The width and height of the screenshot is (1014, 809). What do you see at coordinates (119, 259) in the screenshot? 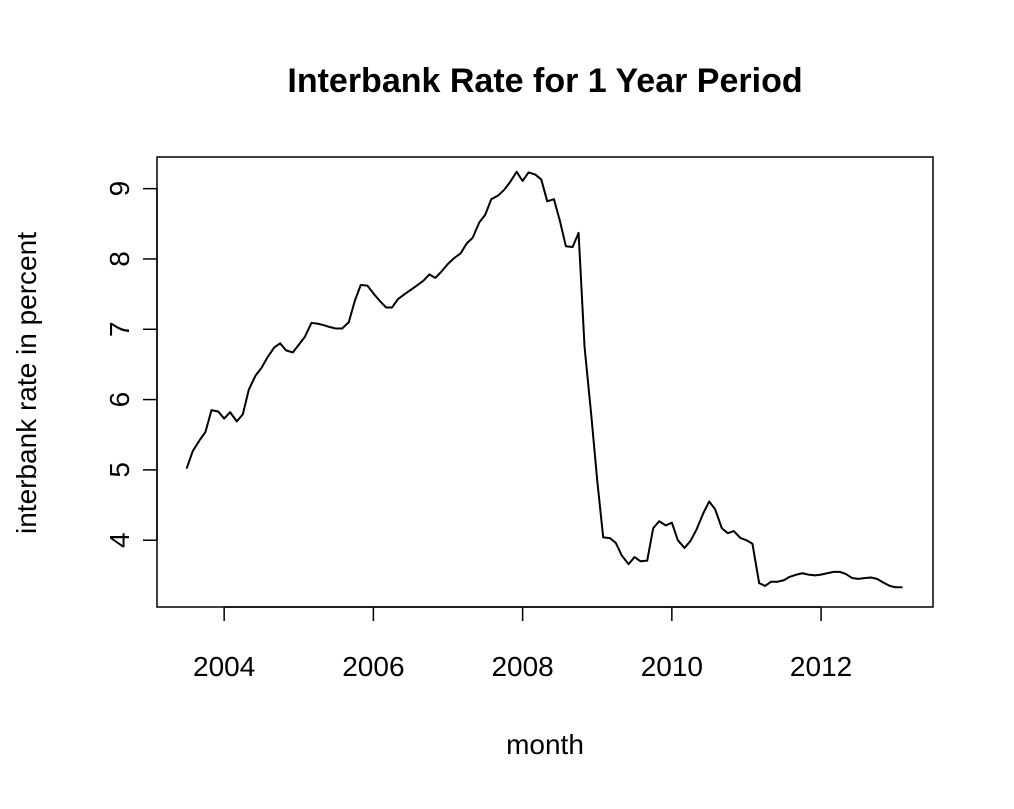
I see `y-tick-label: 8` at bounding box center [119, 259].